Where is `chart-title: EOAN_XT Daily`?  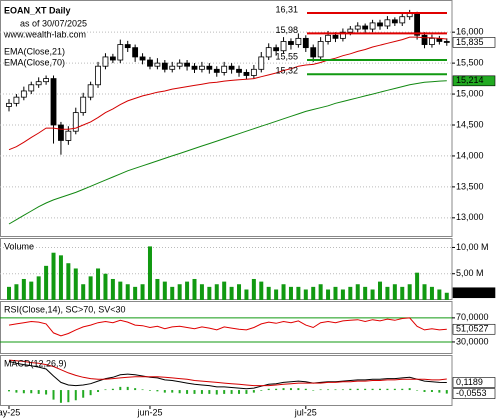 chart-title: EOAN_XT Daily is located at coordinates (37, 10).